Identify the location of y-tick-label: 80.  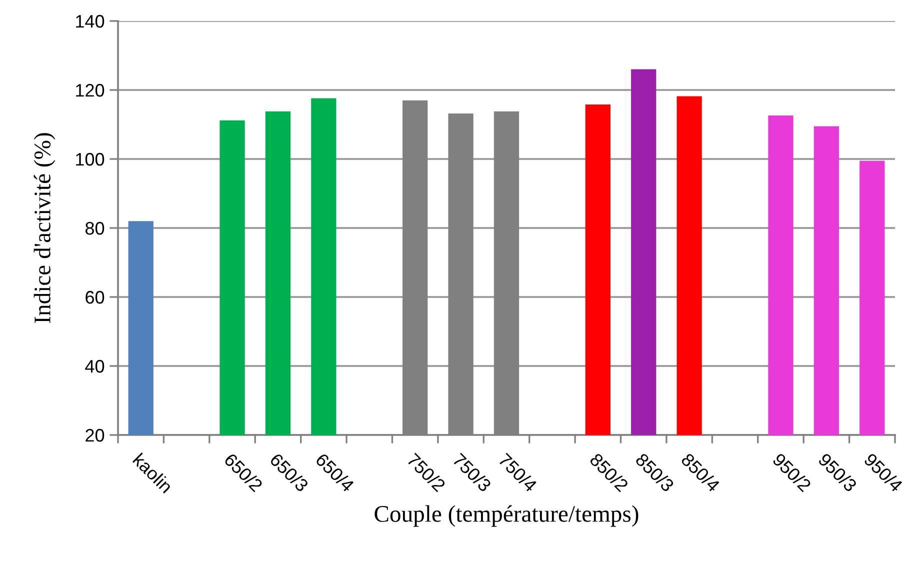
(95, 228).